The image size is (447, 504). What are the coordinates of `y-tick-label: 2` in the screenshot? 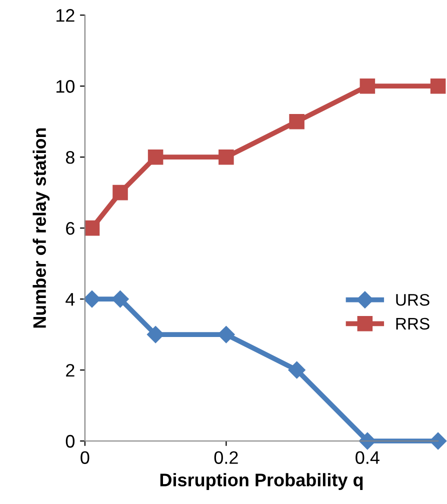 It's located at (70, 370).